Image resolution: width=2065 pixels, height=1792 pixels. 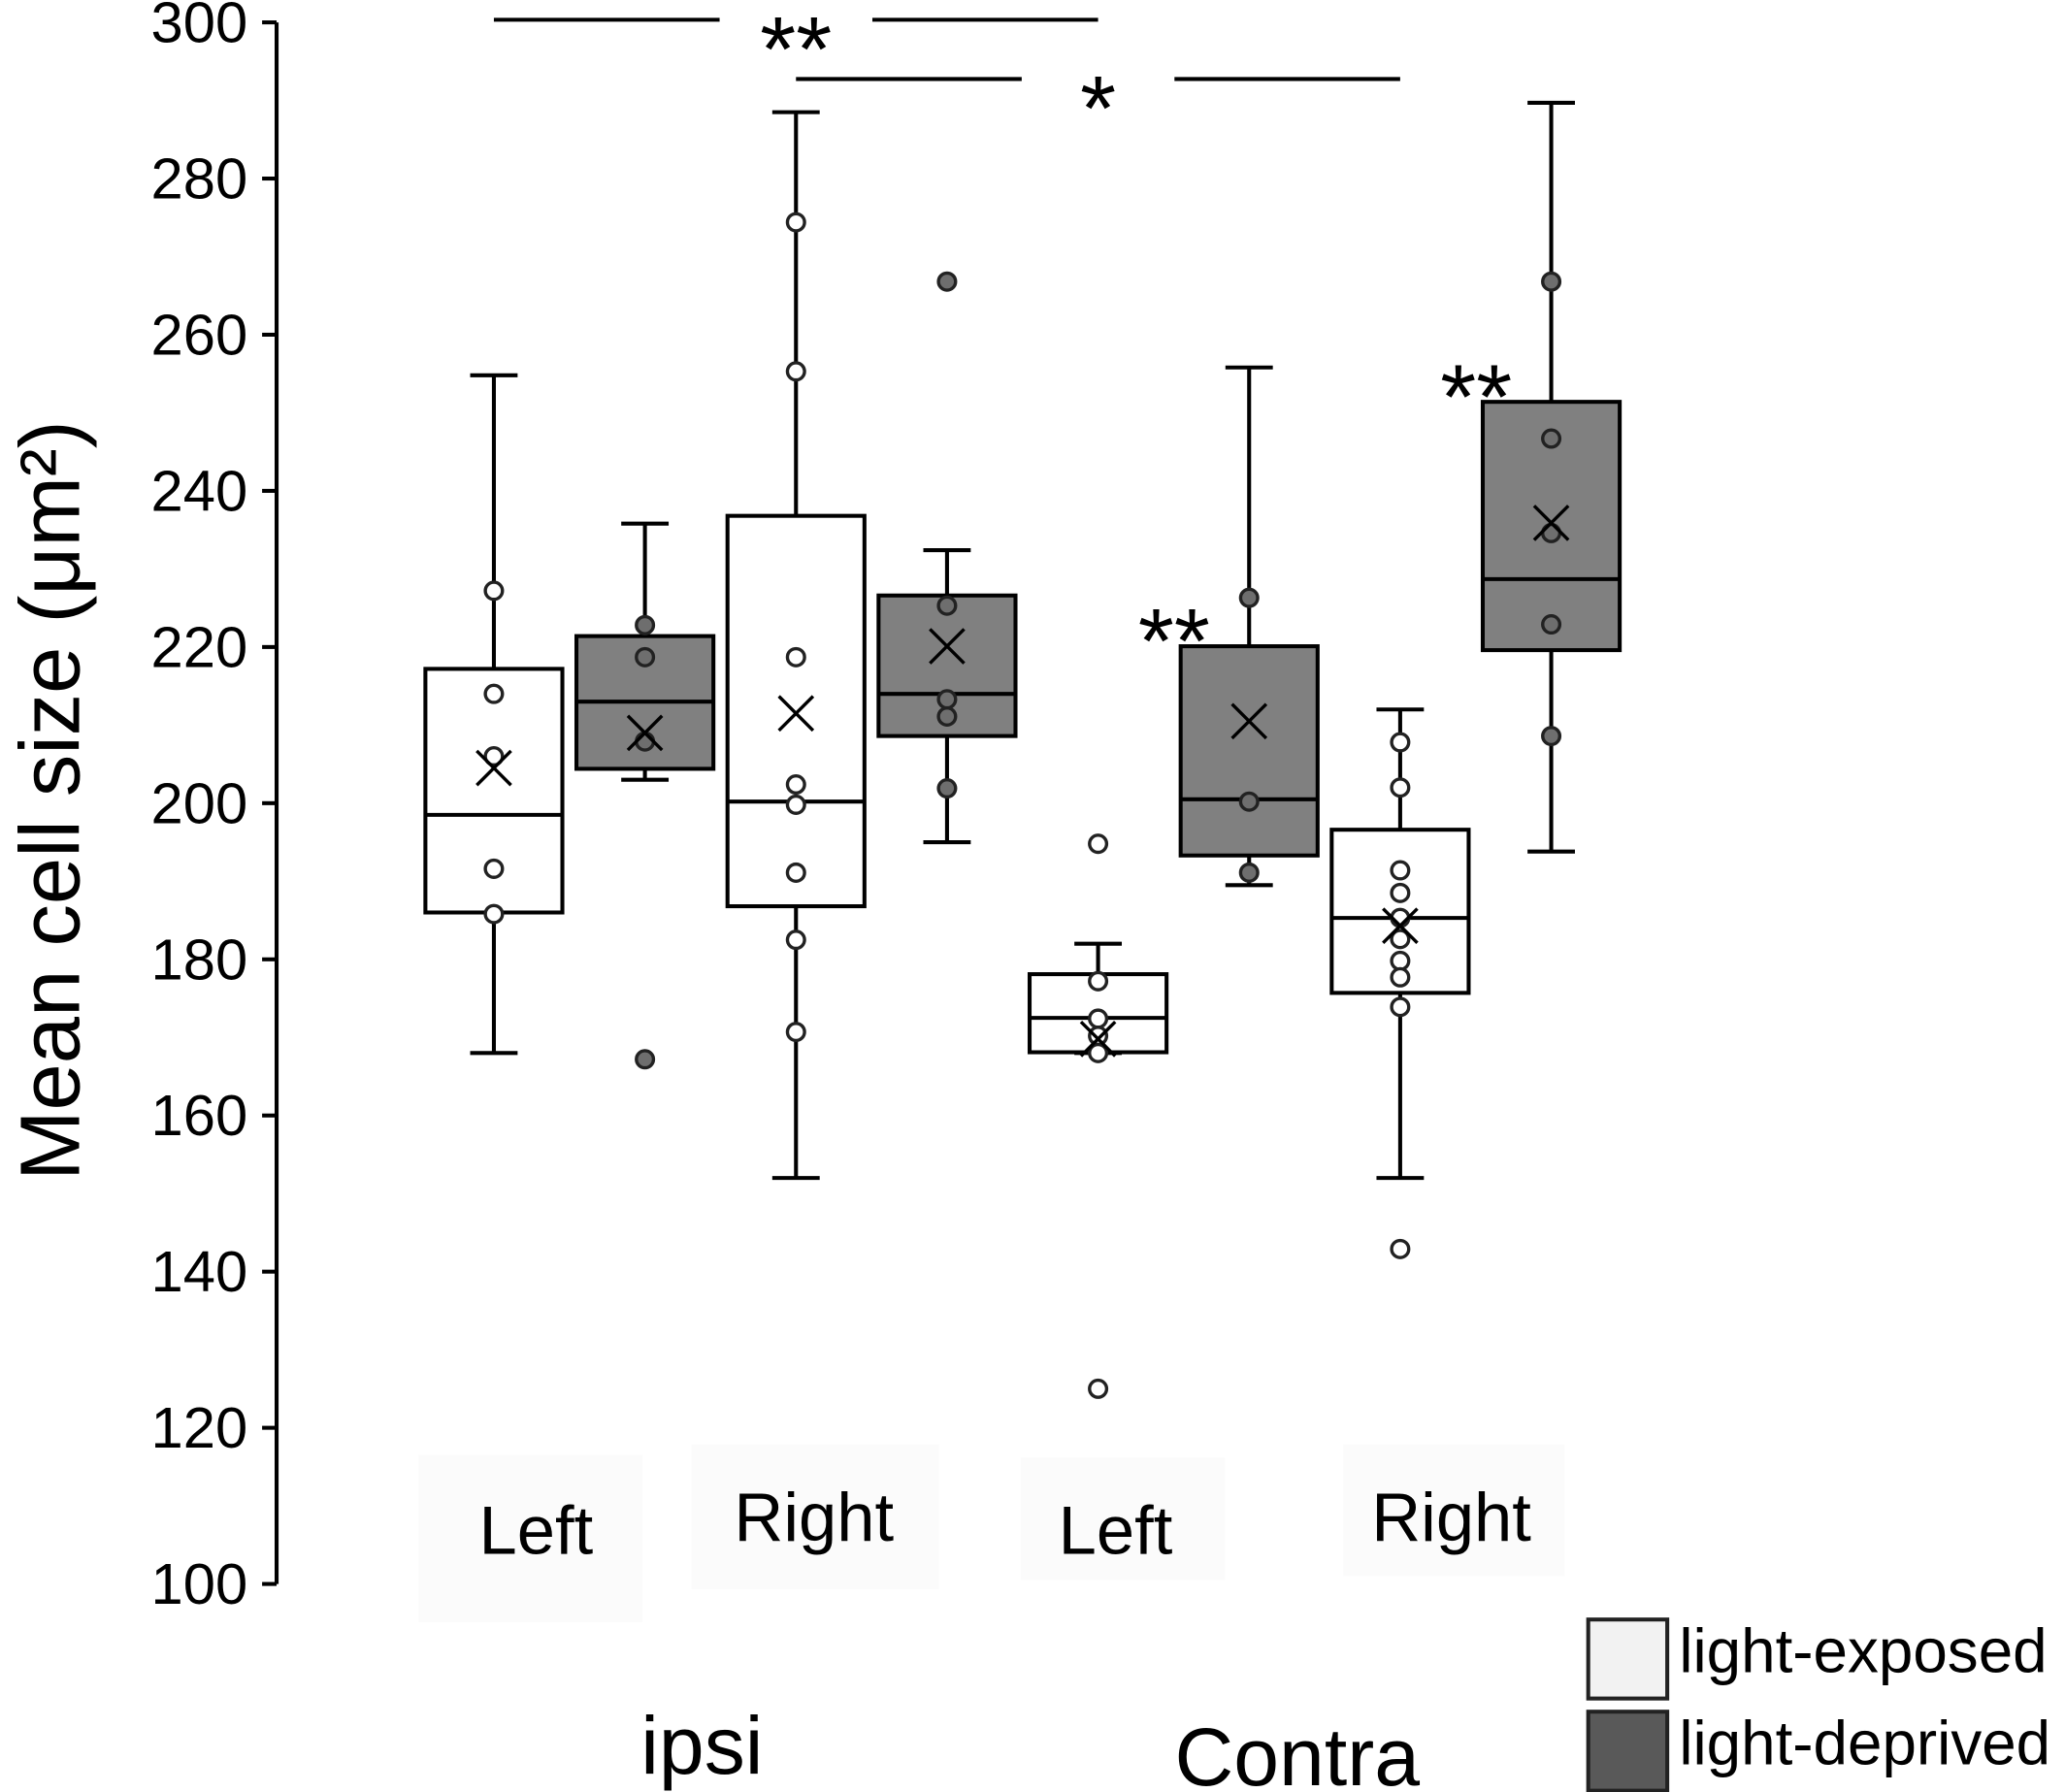 I want to click on box-ipsi-left-light-deprived, so click(x=645, y=795).